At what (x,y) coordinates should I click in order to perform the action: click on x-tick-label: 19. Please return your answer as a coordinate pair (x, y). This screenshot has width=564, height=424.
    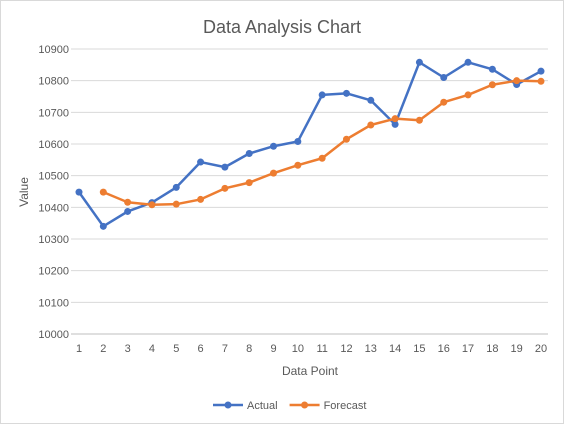
    Looking at the image, I should click on (517, 349).